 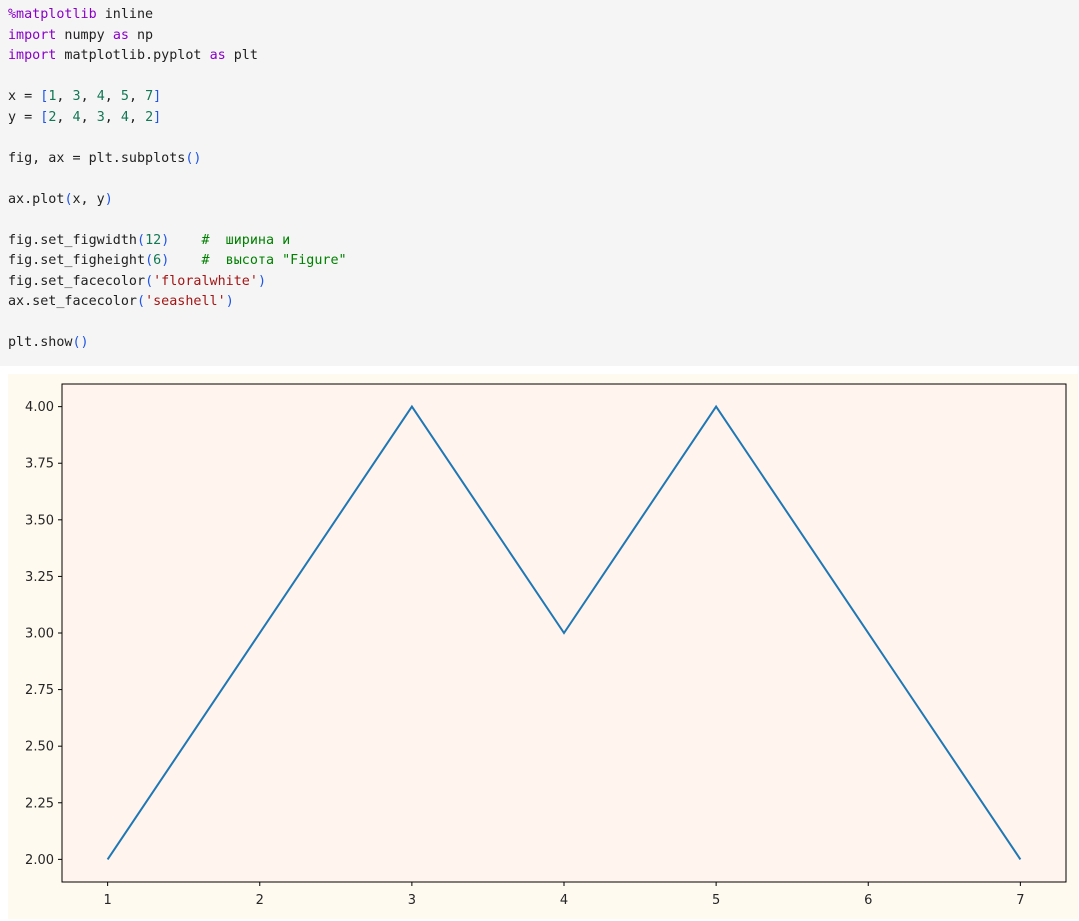 I want to click on code-line: ax.plot(x, y), so click(x=177, y=200).